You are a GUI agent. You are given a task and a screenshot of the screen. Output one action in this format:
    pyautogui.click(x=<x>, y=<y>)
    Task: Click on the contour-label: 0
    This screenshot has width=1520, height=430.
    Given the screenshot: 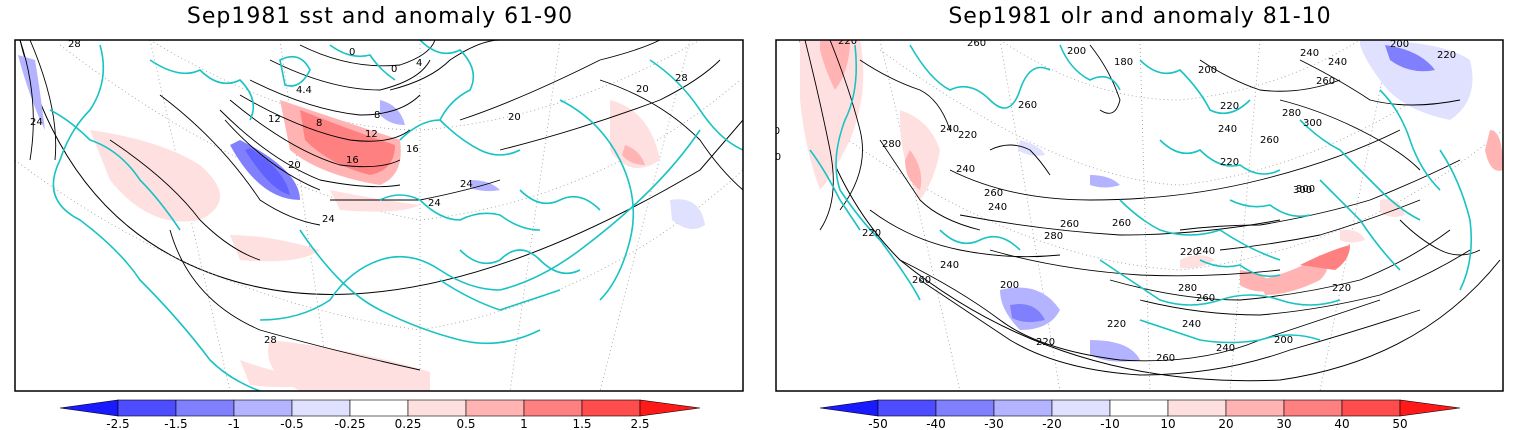 What is the action you would take?
    pyautogui.click(x=394, y=69)
    